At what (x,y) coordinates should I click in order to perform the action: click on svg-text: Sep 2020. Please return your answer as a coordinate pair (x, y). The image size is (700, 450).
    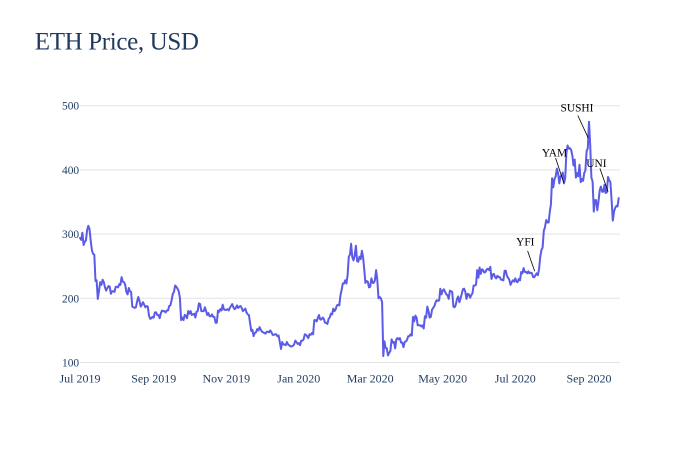
    Looking at the image, I should click on (589, 379).